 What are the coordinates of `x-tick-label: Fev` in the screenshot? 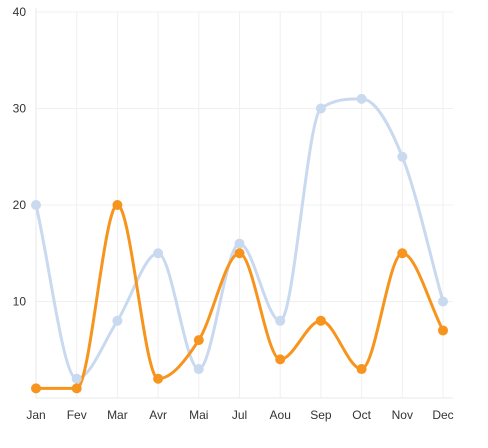 It's located at (77, 415).